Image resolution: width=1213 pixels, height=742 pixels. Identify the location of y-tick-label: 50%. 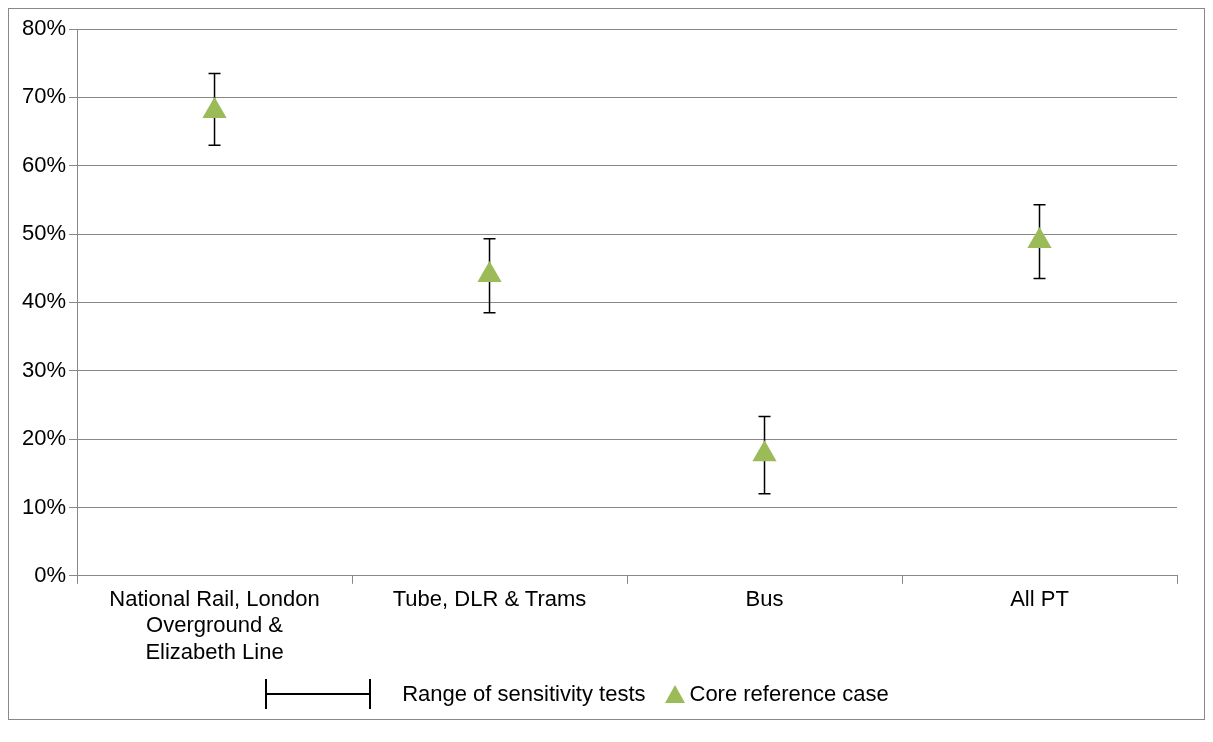
(44, 233).